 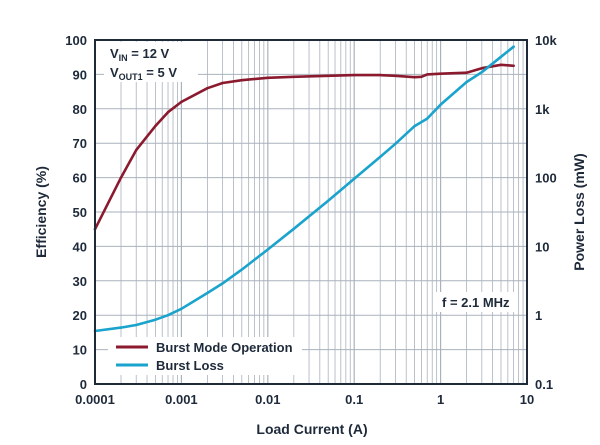 What do you see at coordinates (83, 384) in the screenshot?
I see `y-tick-label: 0` at bounding box center [83, 384].